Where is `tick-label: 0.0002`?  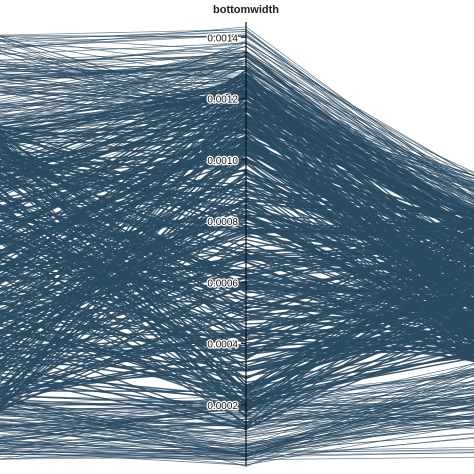
tick-label: 0.0002 is located at coordinates (222, 406).